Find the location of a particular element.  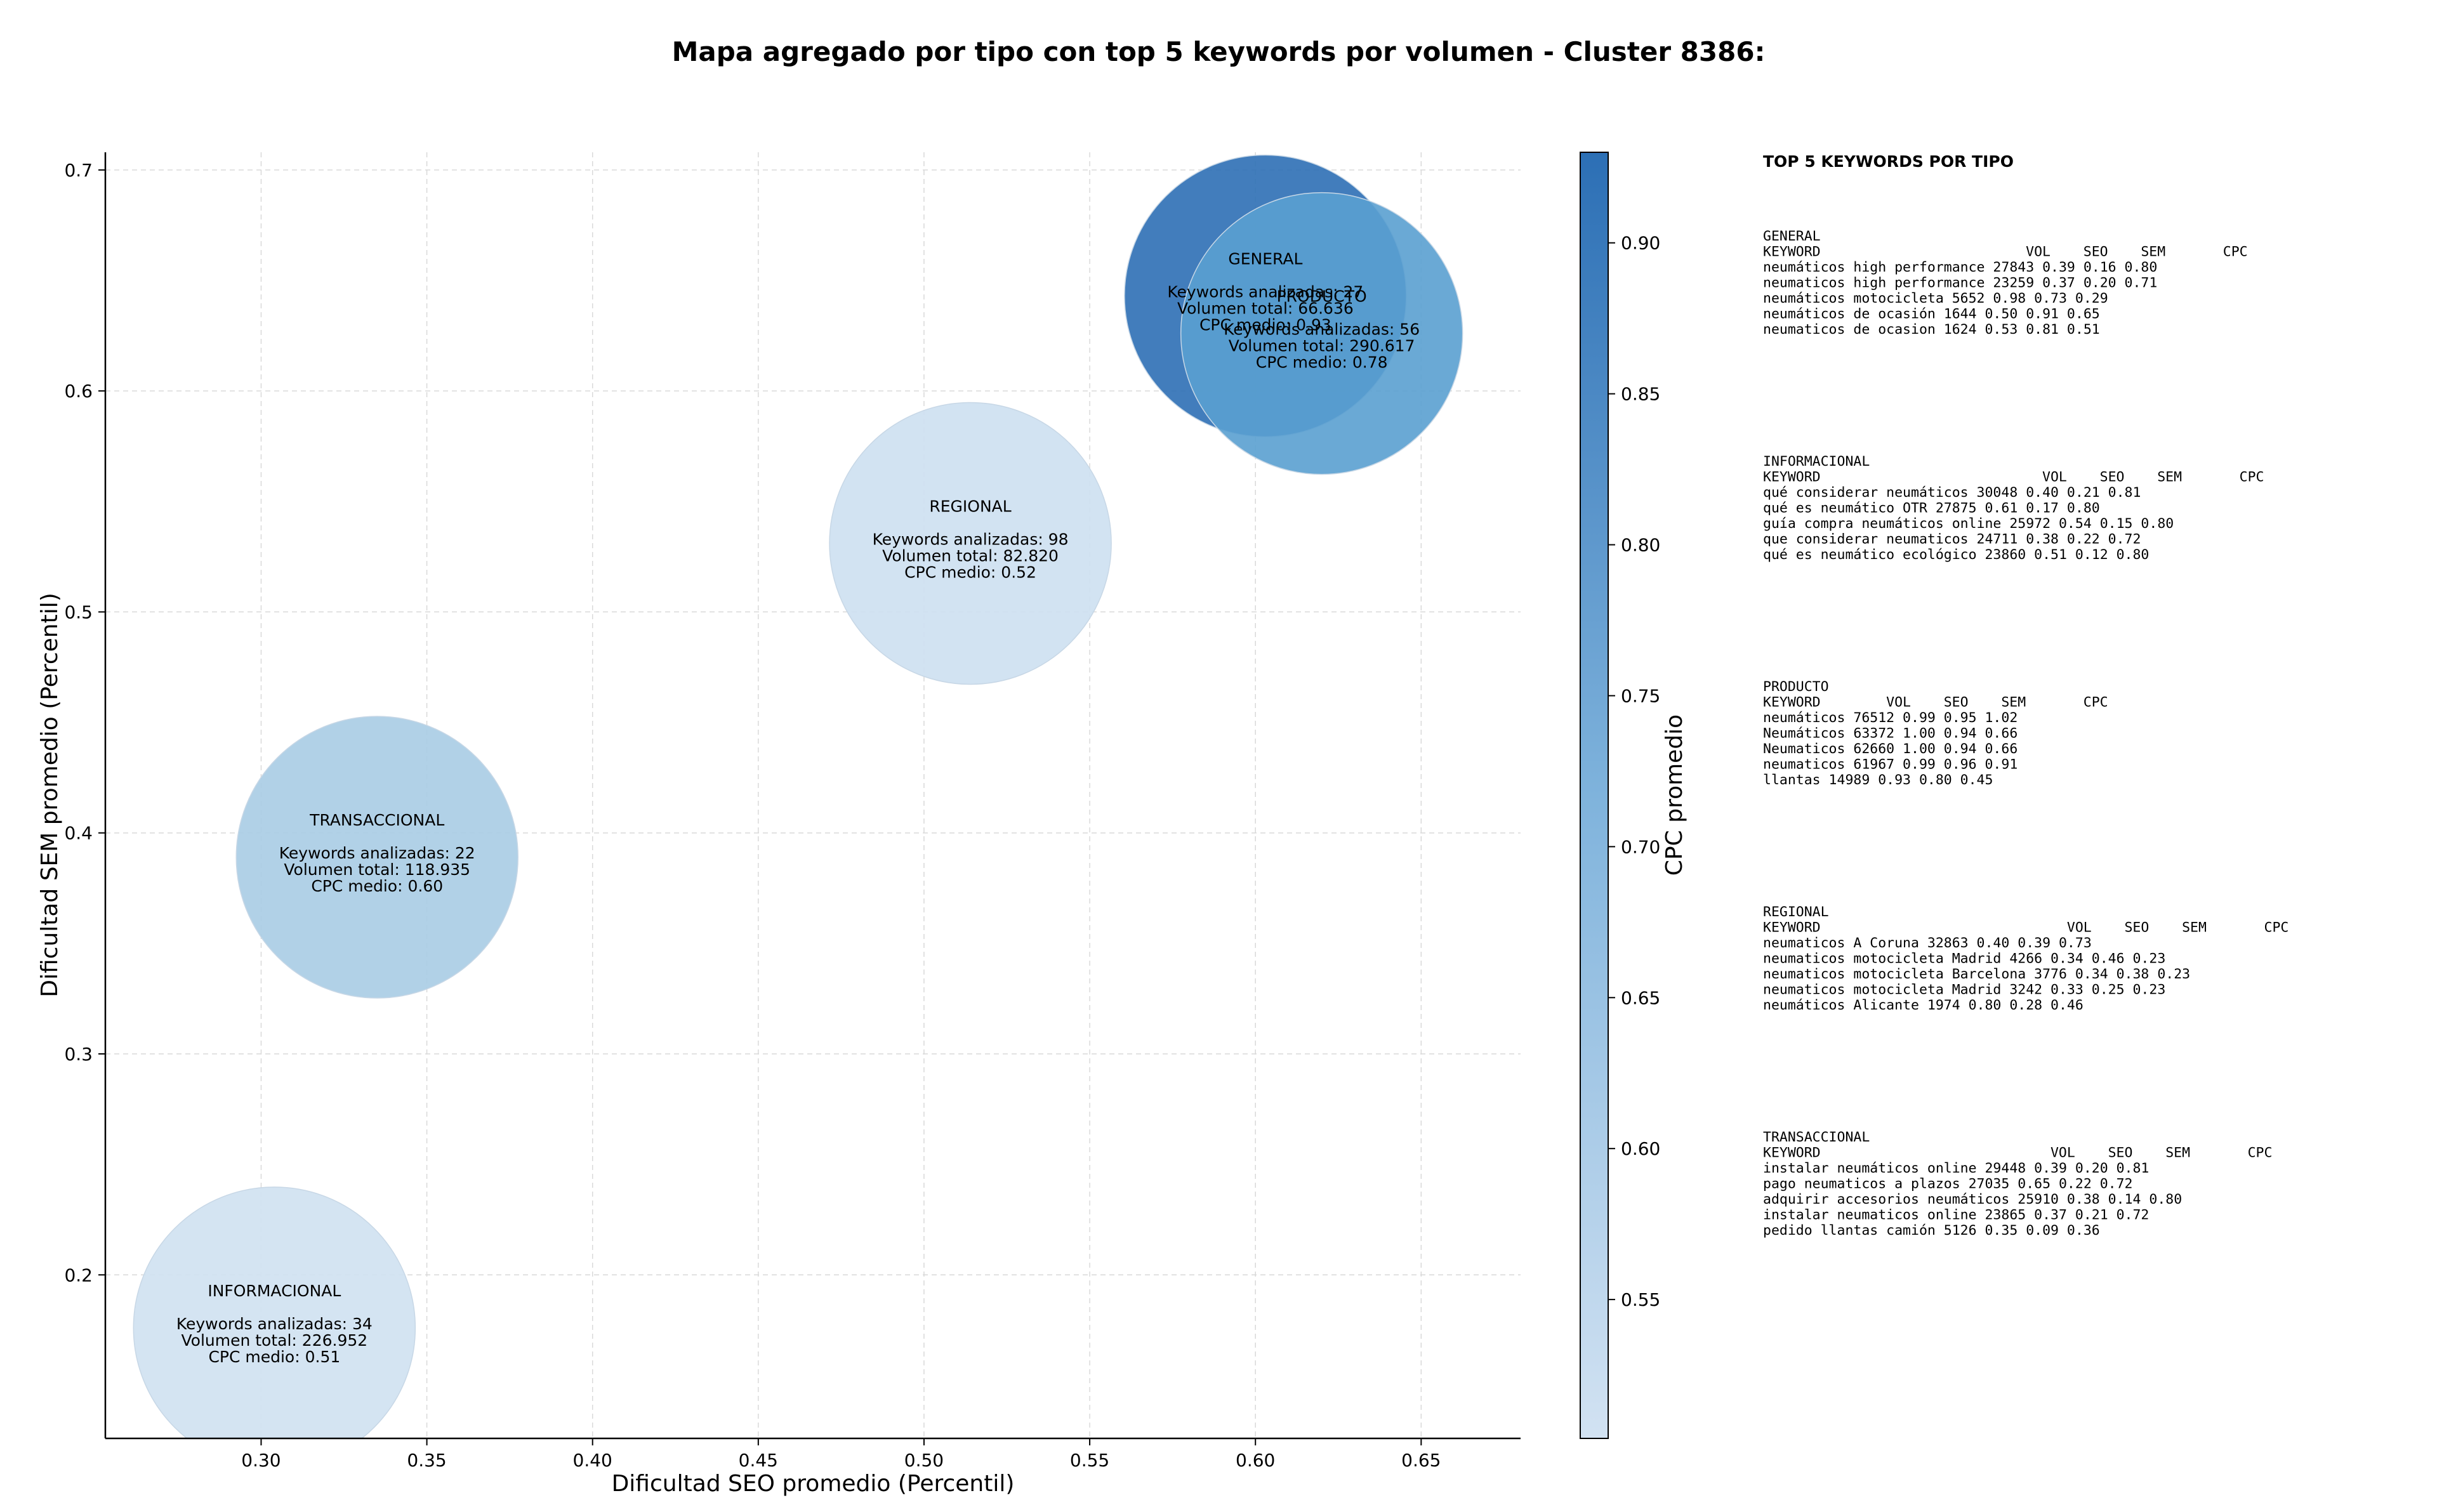

colorbar is located at coordinates (1594, 796).